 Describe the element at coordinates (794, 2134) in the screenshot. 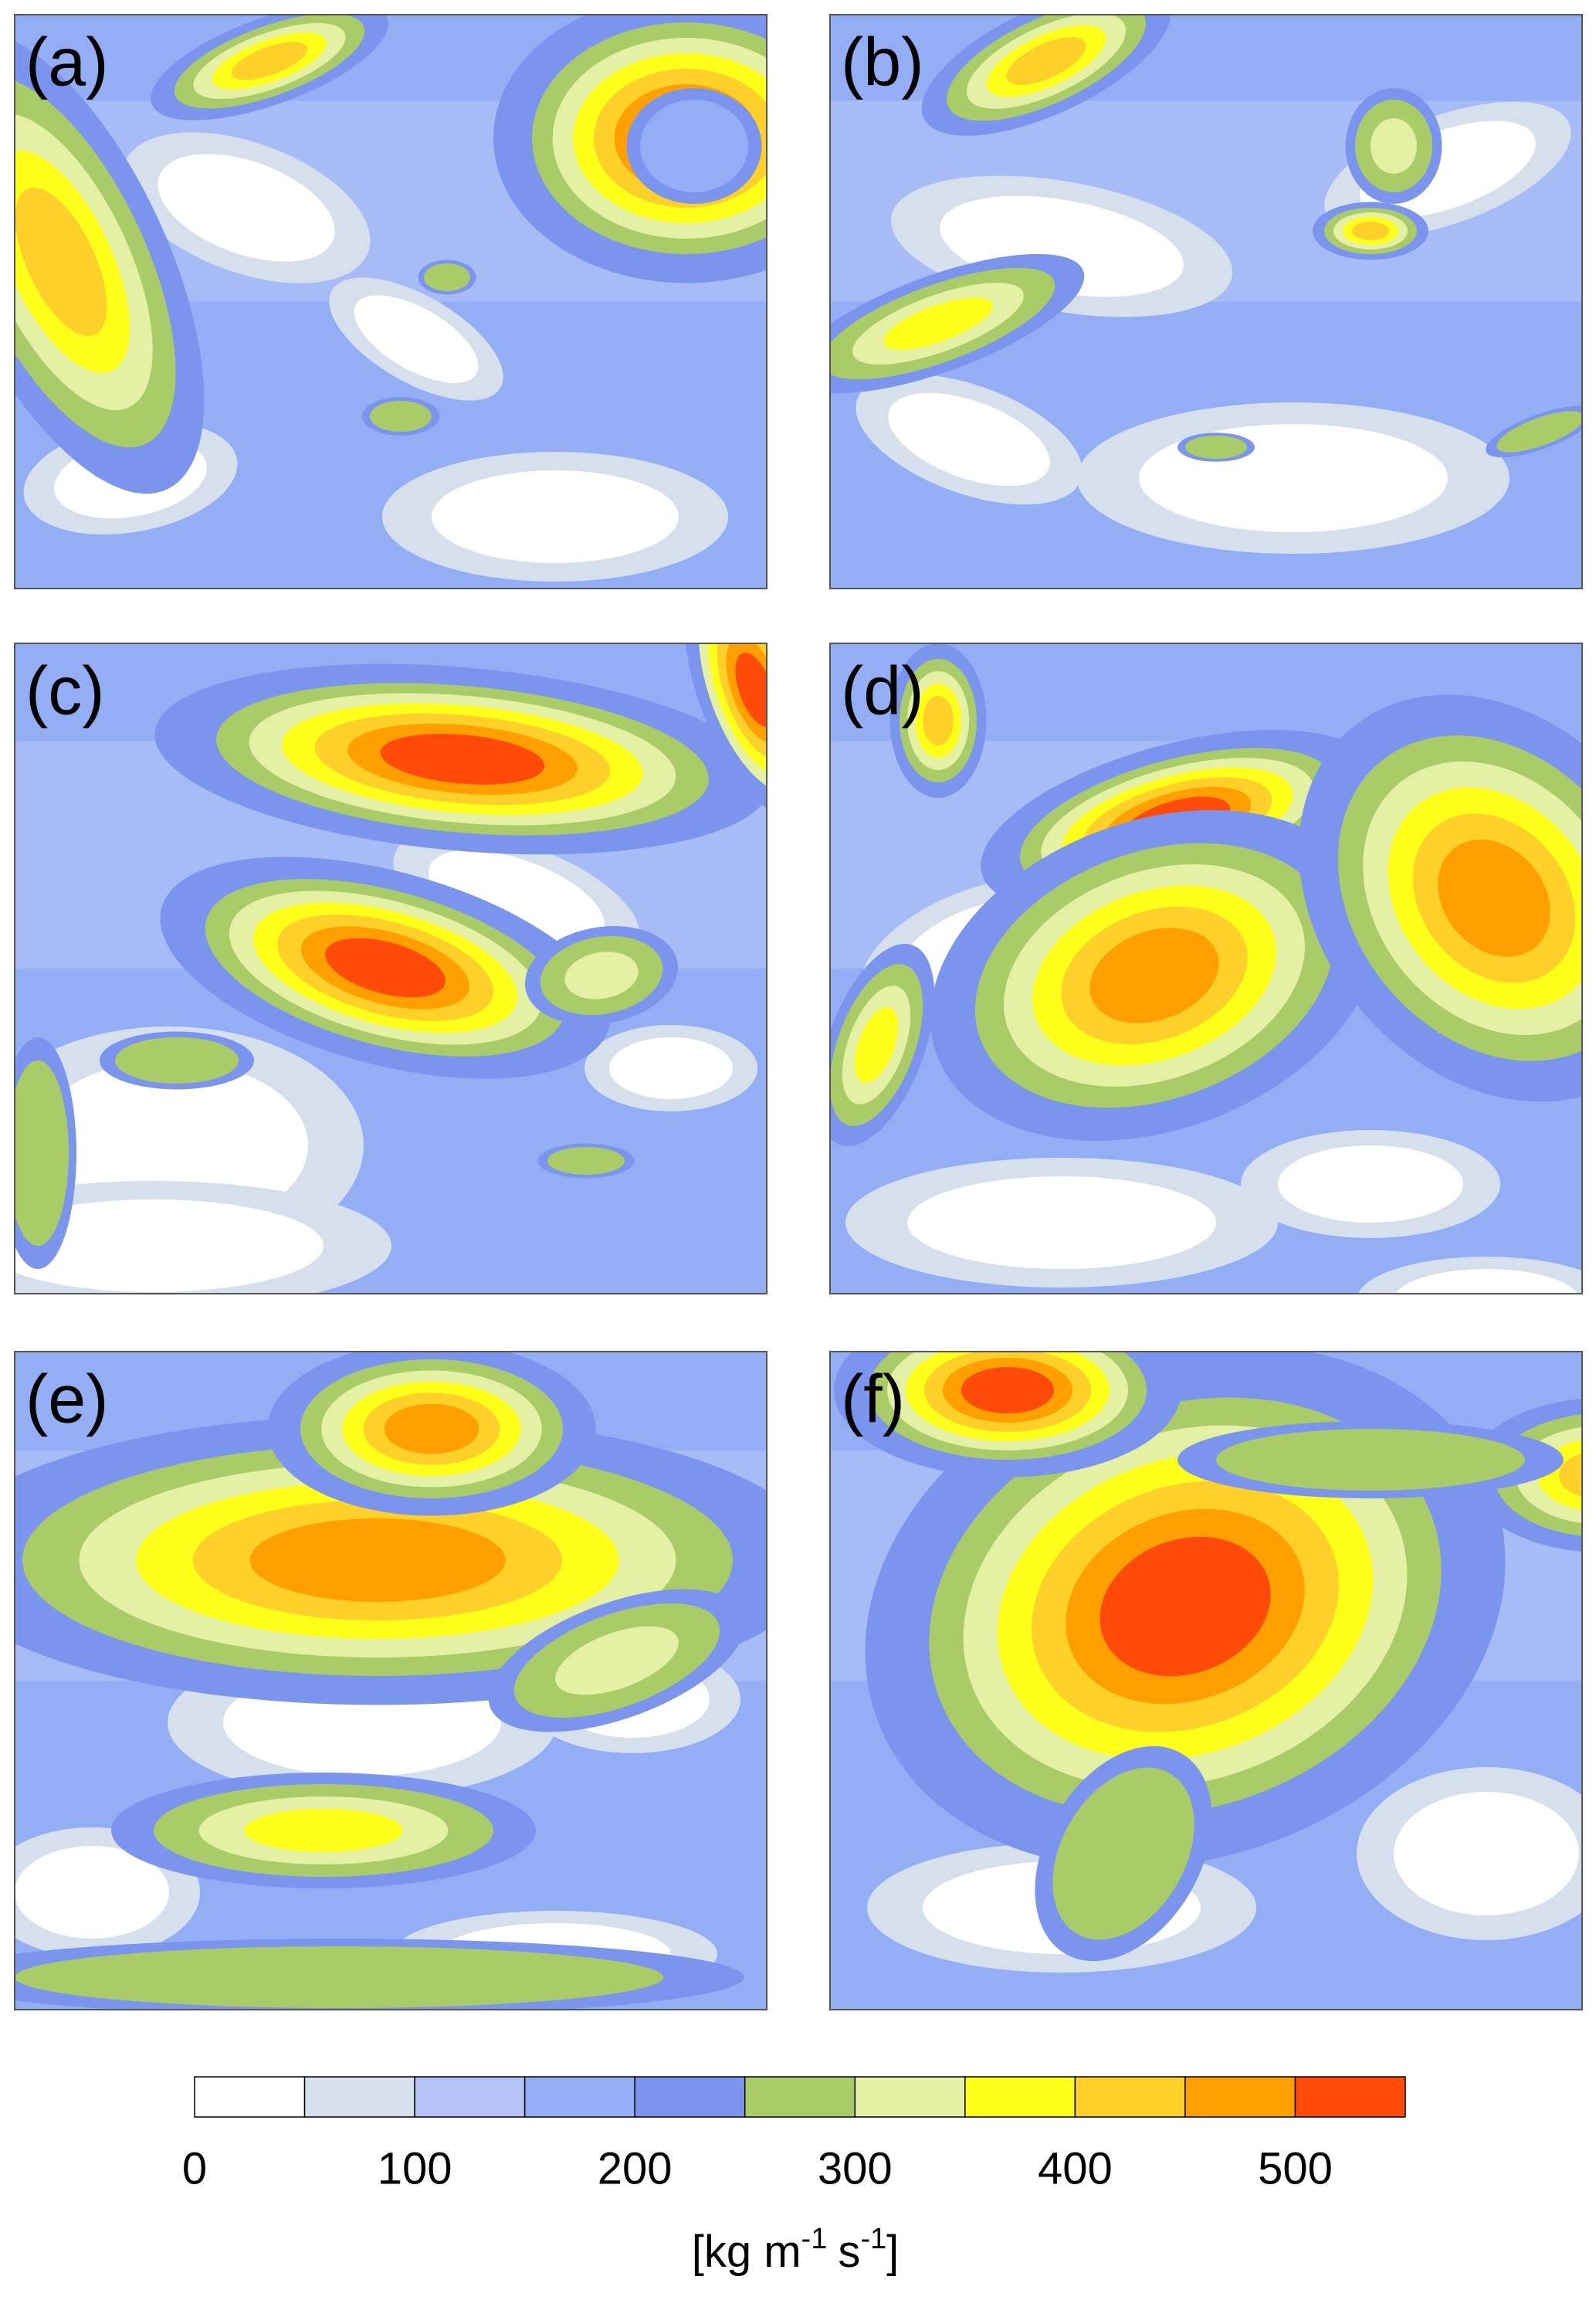

I see `colorbar: 0 100 200 300 400 500` at that location.